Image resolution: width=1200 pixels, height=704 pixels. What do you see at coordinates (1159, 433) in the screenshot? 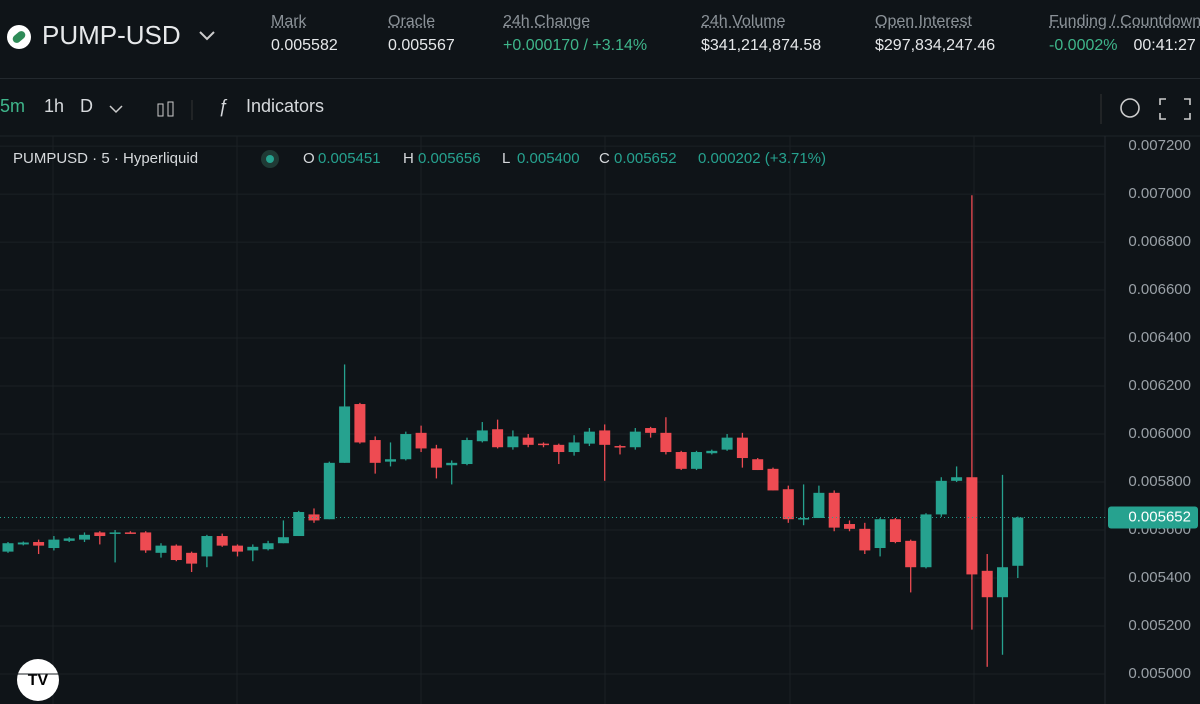
I see `y-tick-label: 0.006000` at bounding box center [1159, 433].